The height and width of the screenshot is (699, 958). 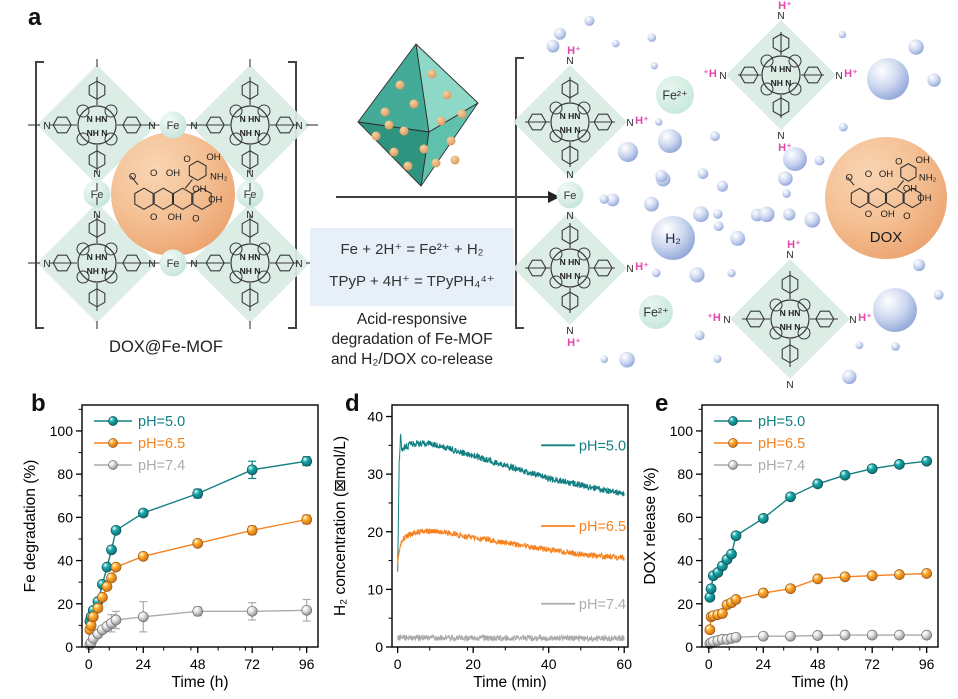 What do you see at coordinates (412, 359) in the screenshot?
I see `svg-text: and H₂/DOX co-release` at bounding box center [412, 359].